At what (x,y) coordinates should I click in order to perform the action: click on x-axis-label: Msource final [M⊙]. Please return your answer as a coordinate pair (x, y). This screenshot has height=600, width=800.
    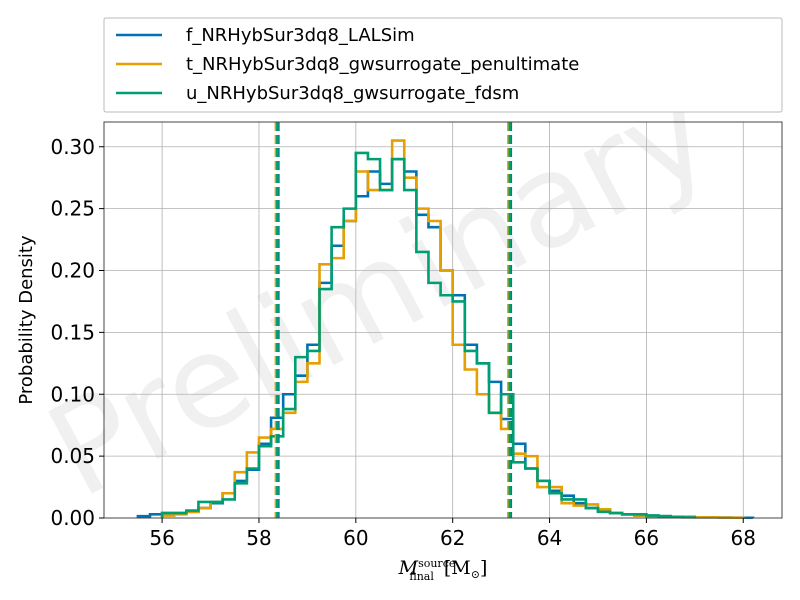
    Looking at the image, I should click on (443, 570).